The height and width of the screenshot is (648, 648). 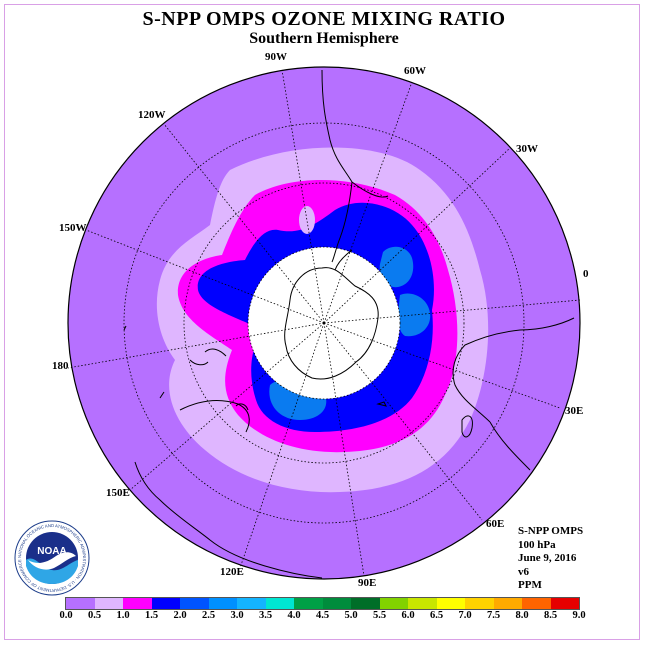 I want to click on lon-label-30e: 30E, so click(x=574, y=411).